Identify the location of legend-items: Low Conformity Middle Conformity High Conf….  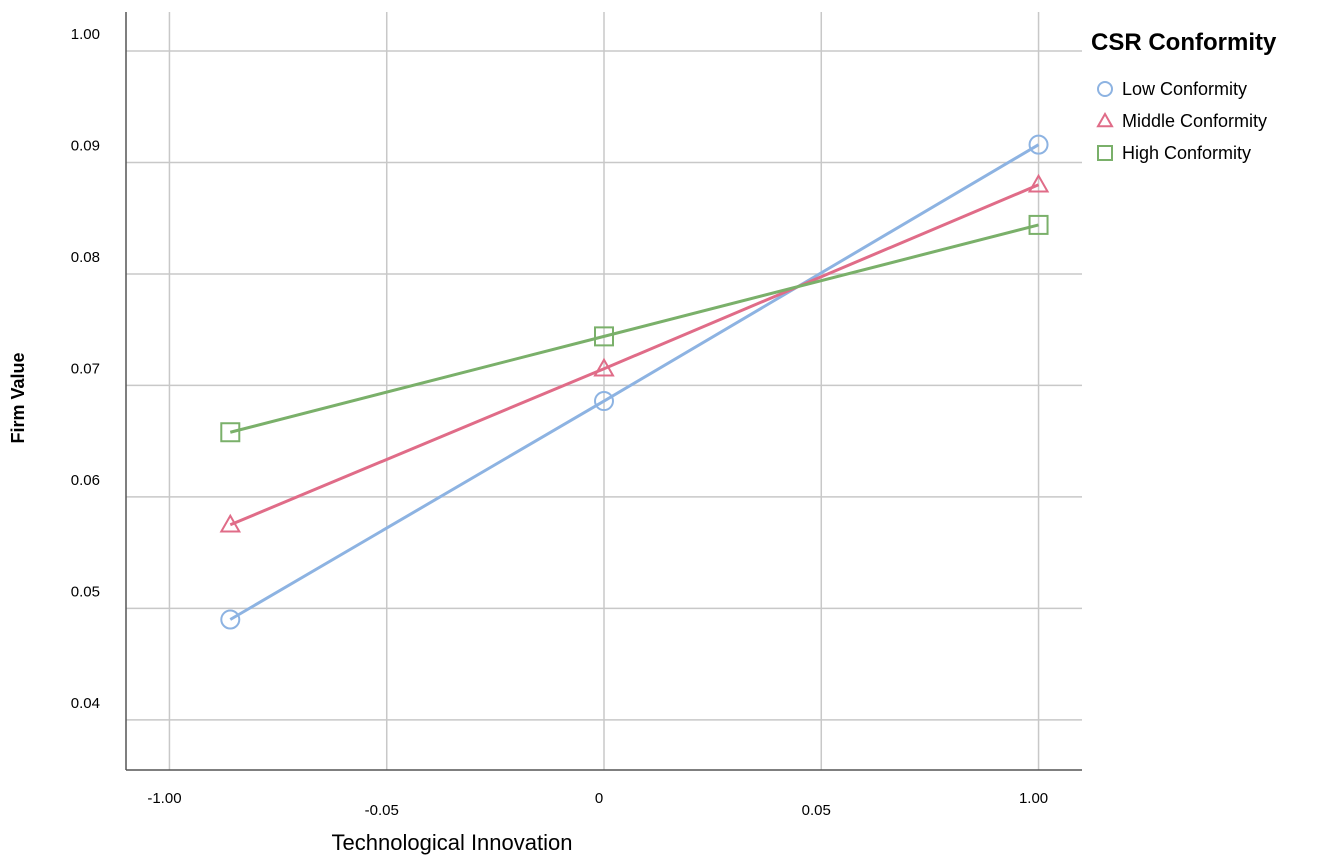
(1181, 121).